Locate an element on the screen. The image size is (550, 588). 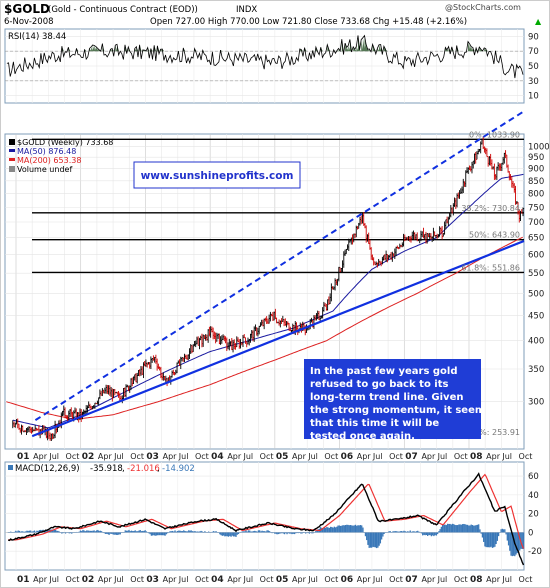
volume-legend-swatch is located at coordinates (12, 169).